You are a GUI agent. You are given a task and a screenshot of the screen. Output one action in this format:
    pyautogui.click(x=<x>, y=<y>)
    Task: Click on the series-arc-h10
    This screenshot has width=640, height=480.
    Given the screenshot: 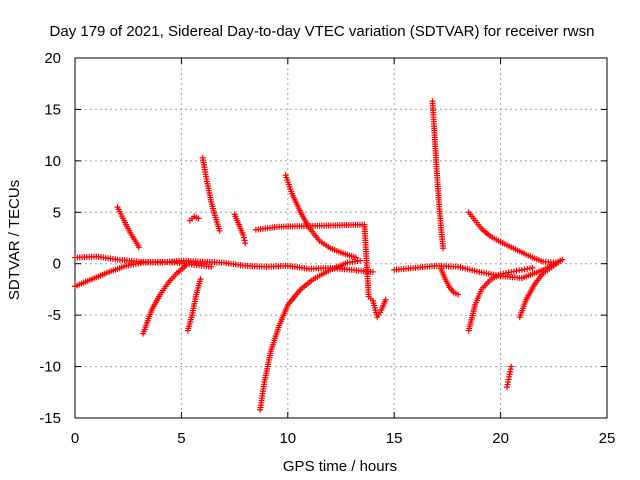 What is the action you would take?
    pyautogui.click(x=320, y=216)
    